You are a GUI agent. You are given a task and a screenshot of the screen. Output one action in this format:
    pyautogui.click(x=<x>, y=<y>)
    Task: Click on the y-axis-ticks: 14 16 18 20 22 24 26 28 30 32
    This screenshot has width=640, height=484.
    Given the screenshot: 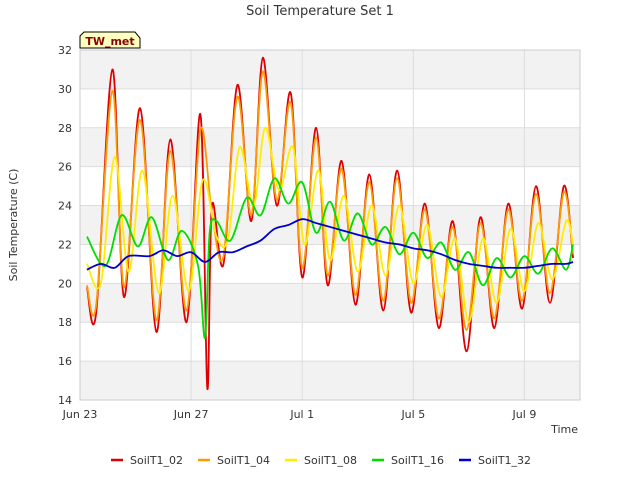 What is the action you would take?
    pyautogui.click(x=65, y=225)
    